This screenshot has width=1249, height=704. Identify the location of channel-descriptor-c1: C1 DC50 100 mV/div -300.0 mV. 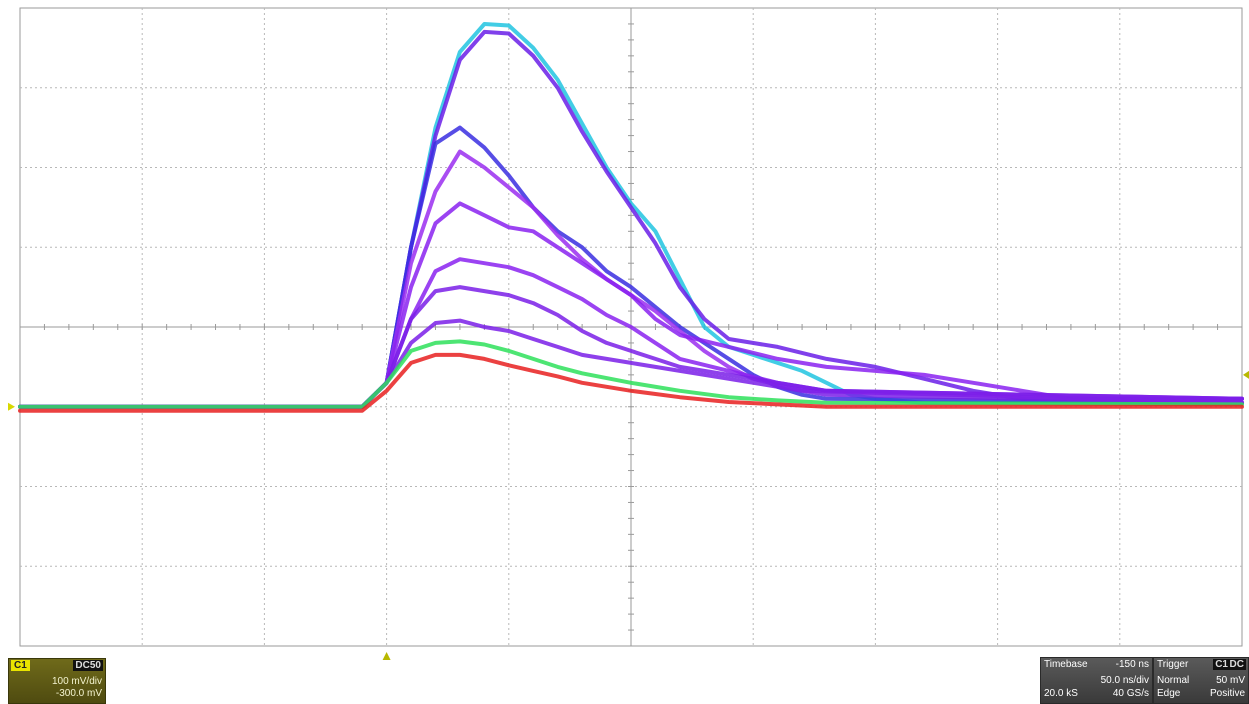
(57, 681).